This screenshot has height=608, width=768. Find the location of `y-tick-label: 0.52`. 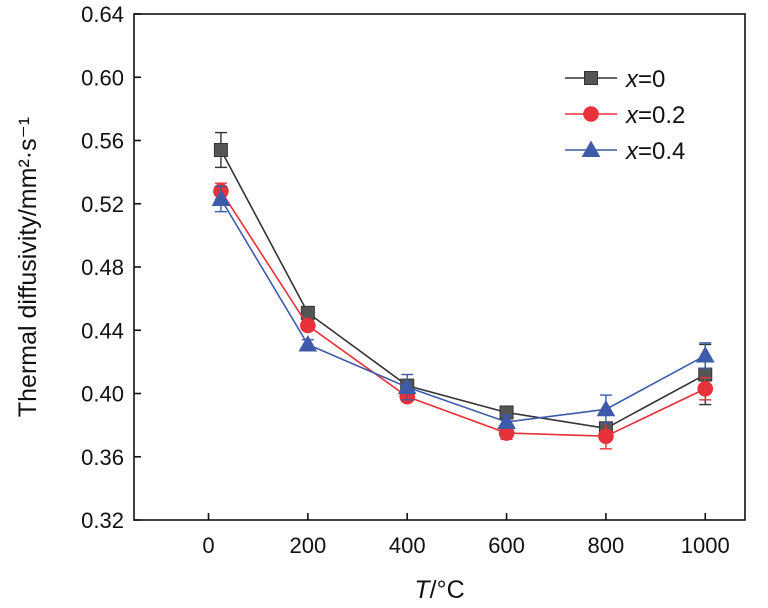

y-tick-label: 0.52 is located at coordinates (102, 204).